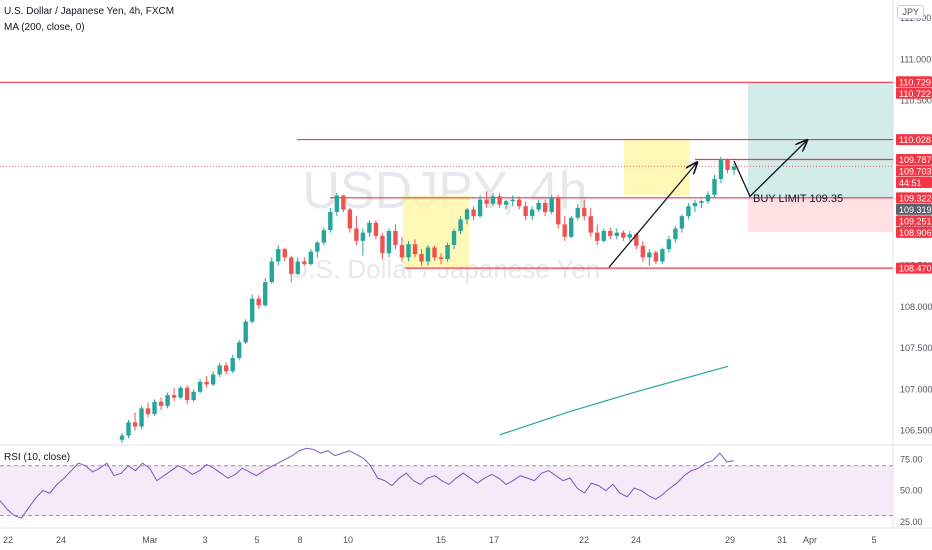  I want to click on time-tick-label: 17, so click(494, 540).